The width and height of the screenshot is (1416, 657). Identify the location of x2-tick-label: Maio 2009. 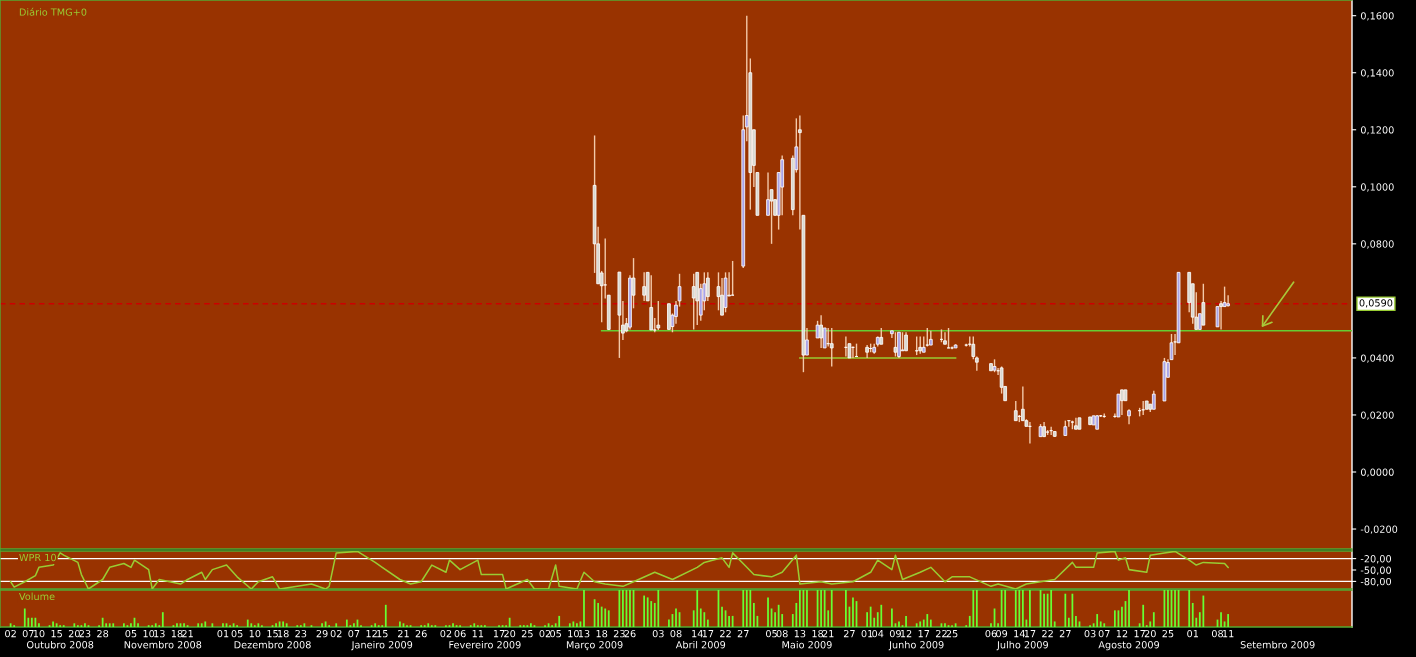
(807, 644).